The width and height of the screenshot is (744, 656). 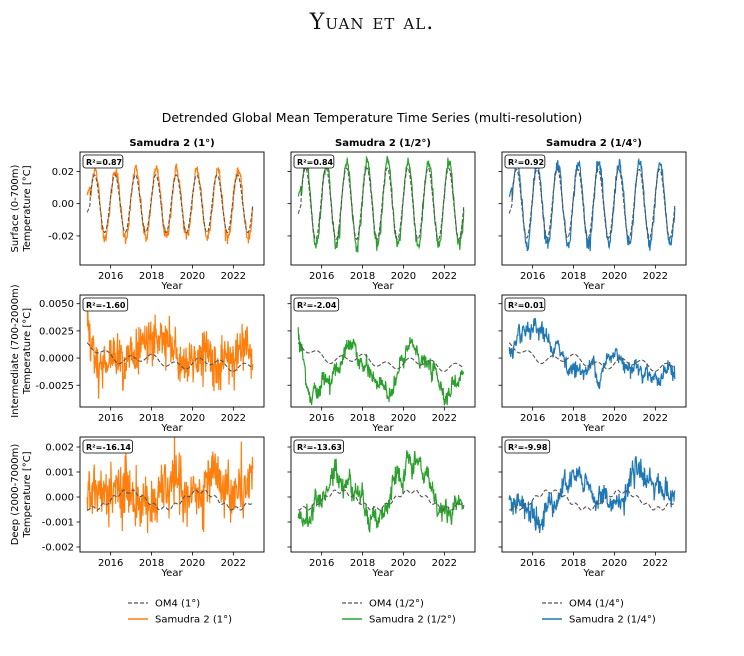 I want to click on r2-label: R²=0.87, so click(x=104, y=162).